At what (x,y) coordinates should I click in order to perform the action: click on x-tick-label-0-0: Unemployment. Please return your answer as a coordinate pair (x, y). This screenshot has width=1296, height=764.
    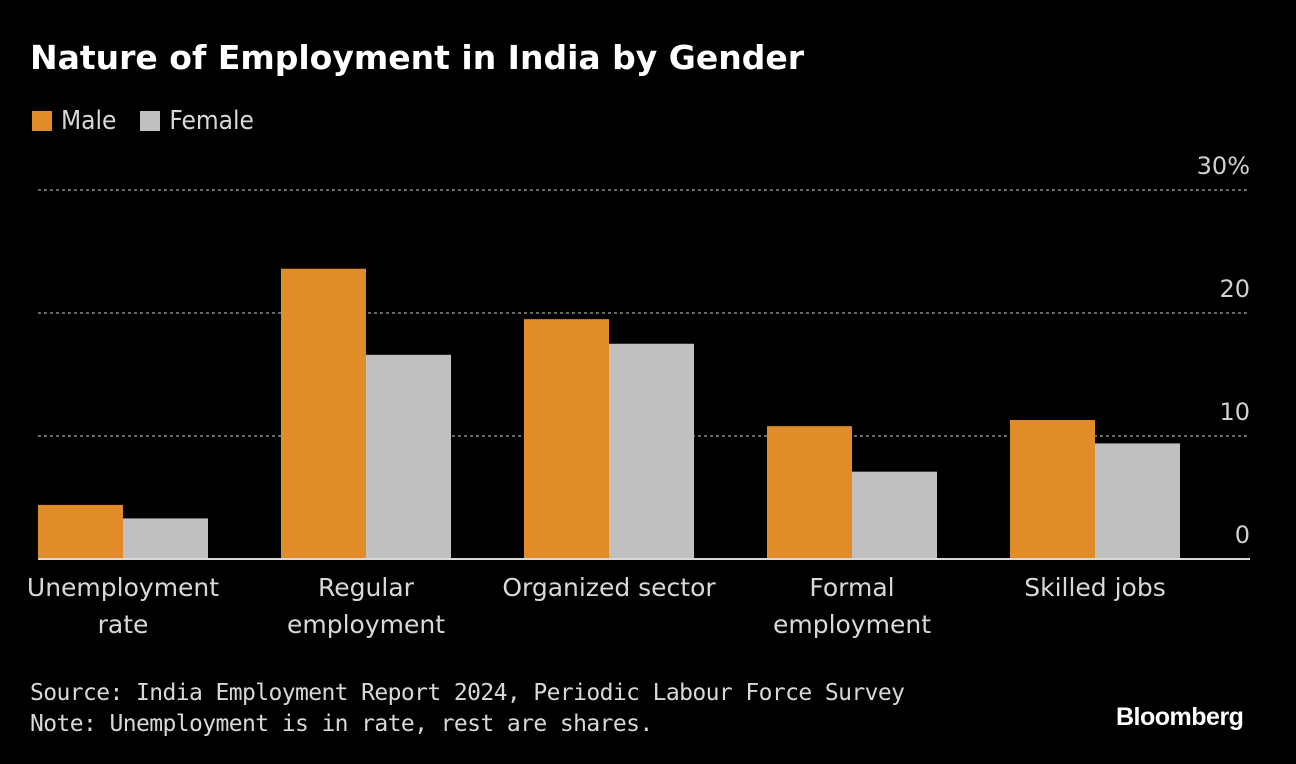
    Looking at the image, I should click on (123, 587).